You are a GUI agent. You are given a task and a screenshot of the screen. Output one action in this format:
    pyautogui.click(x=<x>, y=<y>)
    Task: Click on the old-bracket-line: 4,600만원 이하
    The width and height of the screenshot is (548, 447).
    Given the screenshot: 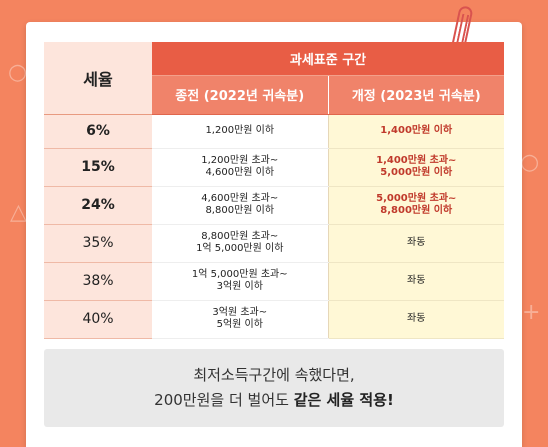 What is the action you would take?
    pyautogui.click(x=240, y=172)
    